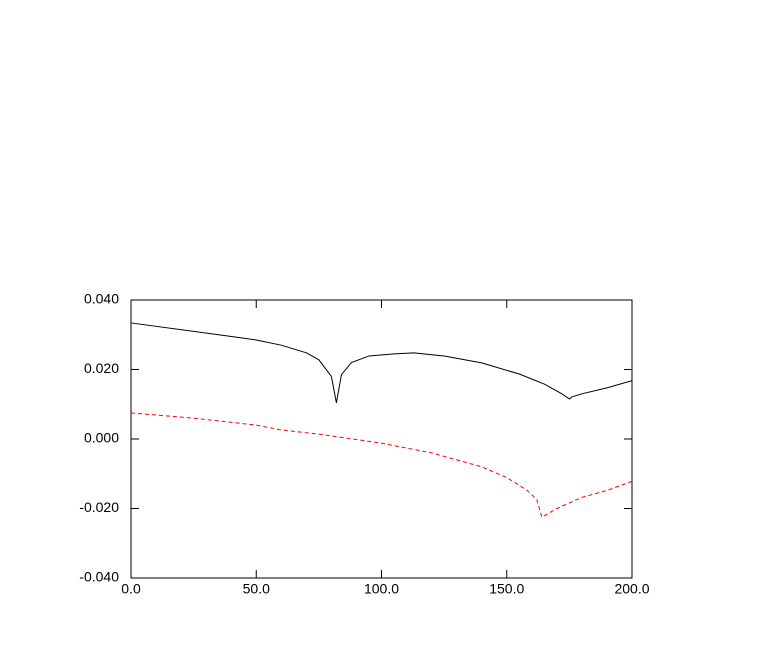  Describe the element at coordinates (99, 577) in the screenshot. I see `y-tick-label: -0.040` at that location.